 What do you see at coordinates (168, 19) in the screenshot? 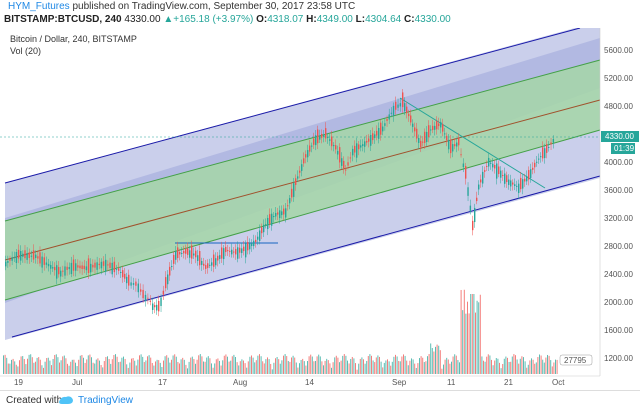
I see `change-arrow-icon: ▲` at bounding box center [168, 19].